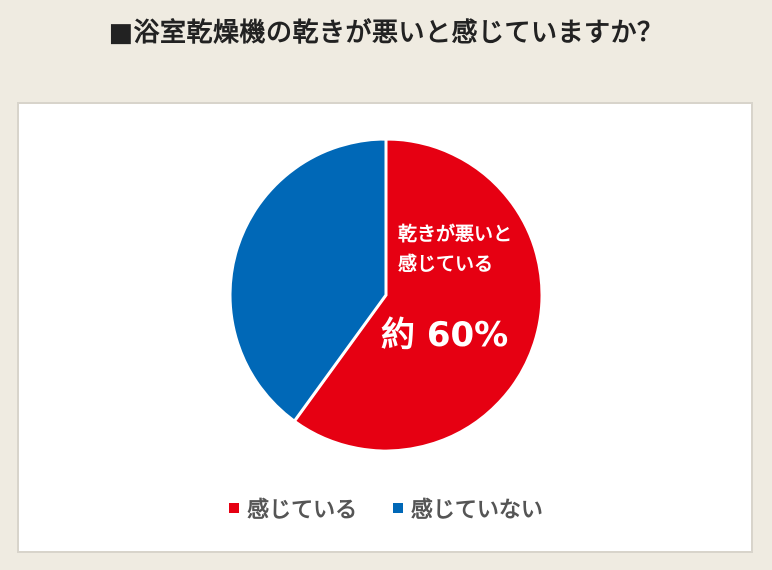 The image size is (772, 570). Describe the element at coordinates (386, 508) in the screenshot. I see `legend: 感じている 感じていない` at that location.